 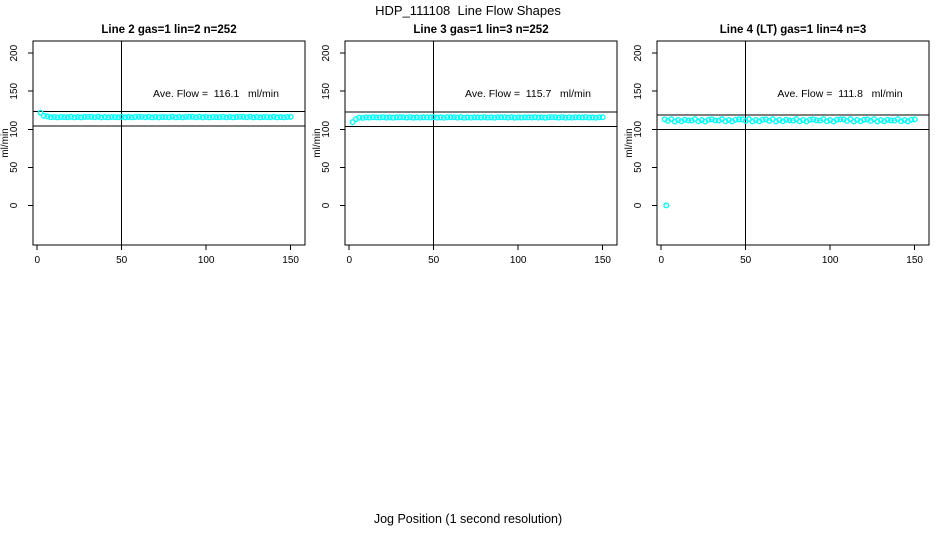 What do you see at coordinates (480, 30) in the screenshot?
I see `panel-title: Line 3 gas=1 lin=3 n=252` at bounding box center [480, 30].